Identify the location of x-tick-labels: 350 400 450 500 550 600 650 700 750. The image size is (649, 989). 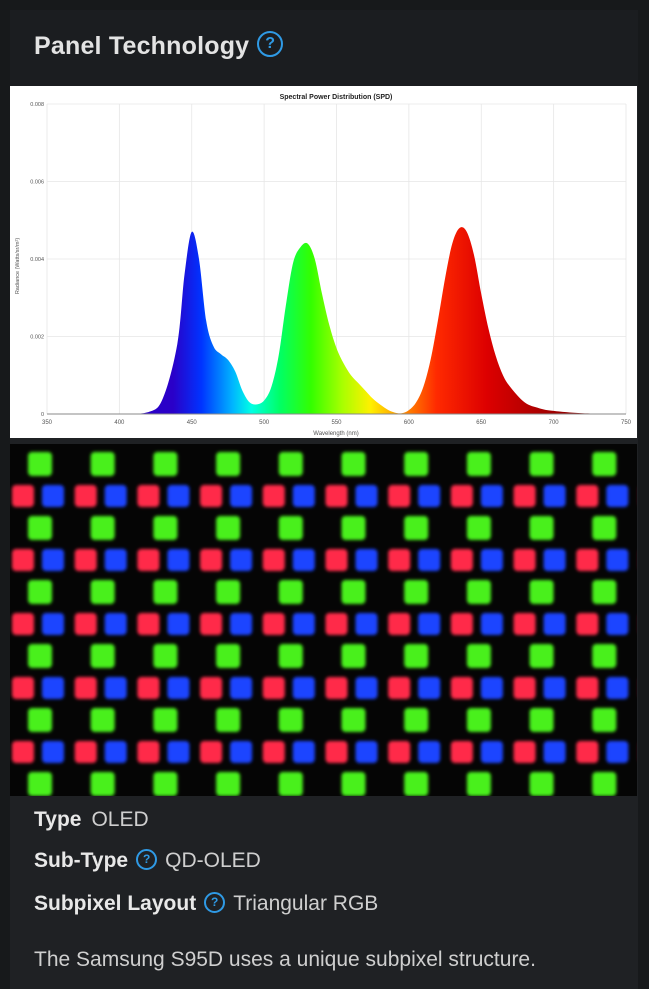
(337, 423).